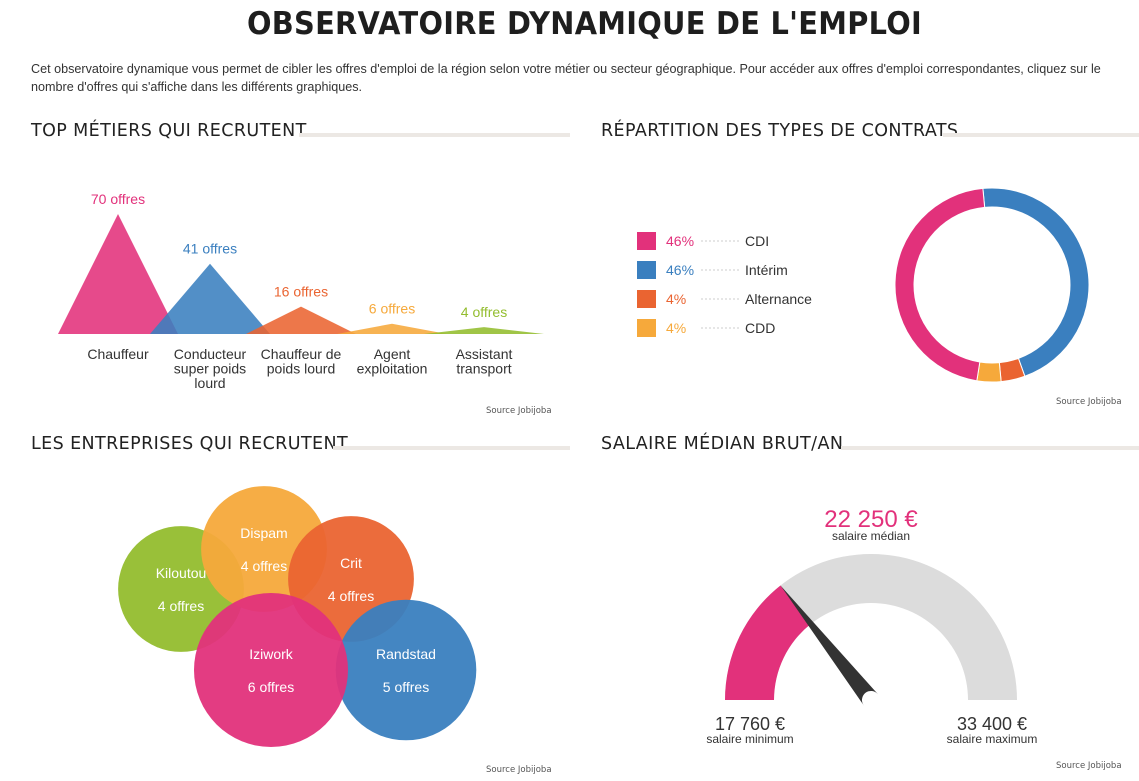  Describe the element at coordinates (263, 533) in the screenshot. I see `bubble-label-2: Dispam` at that location.